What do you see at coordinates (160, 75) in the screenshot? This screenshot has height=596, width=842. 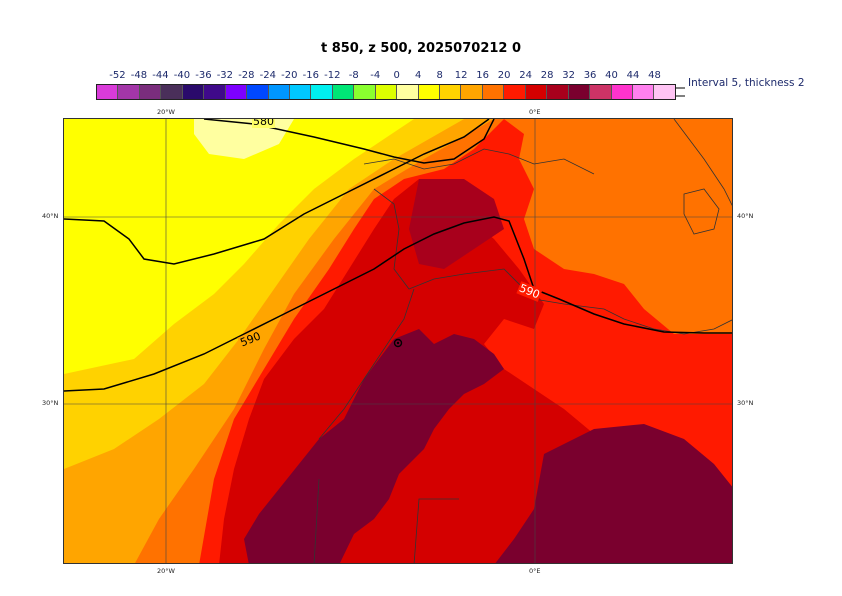 I see `legend-label: -44` at bounding box center [160, 75].